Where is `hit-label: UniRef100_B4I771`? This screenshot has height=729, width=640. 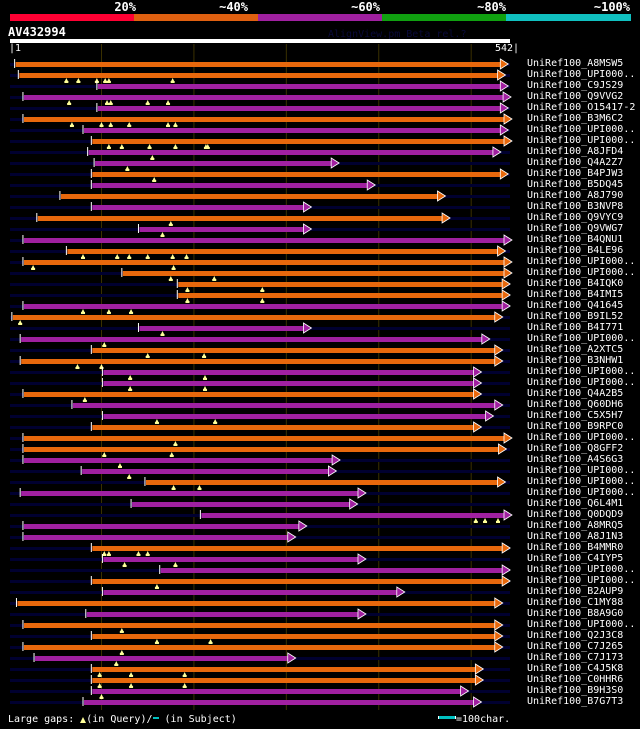
hit-label: UniRef100_B4I771 is located at coordinates (575, 327).